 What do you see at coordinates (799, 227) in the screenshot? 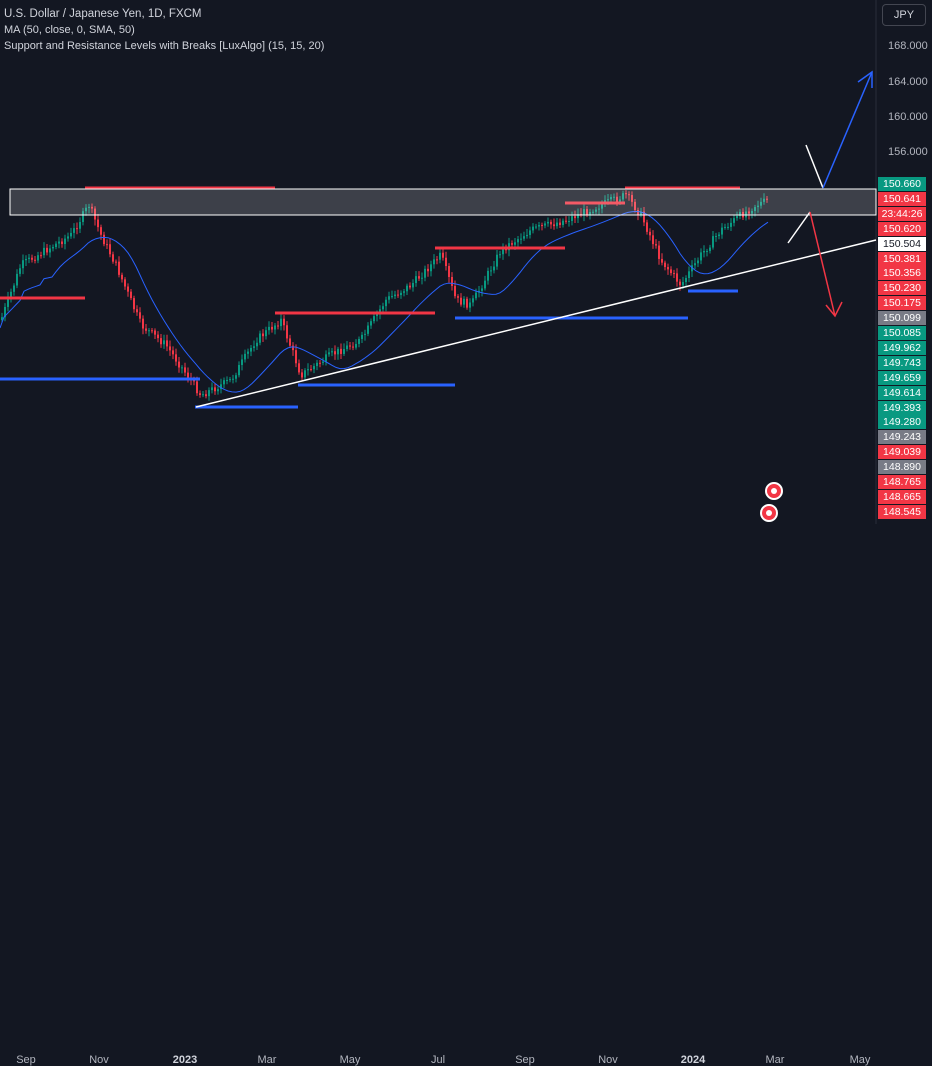
I see `projection-line` at bounding box center [799, 227].